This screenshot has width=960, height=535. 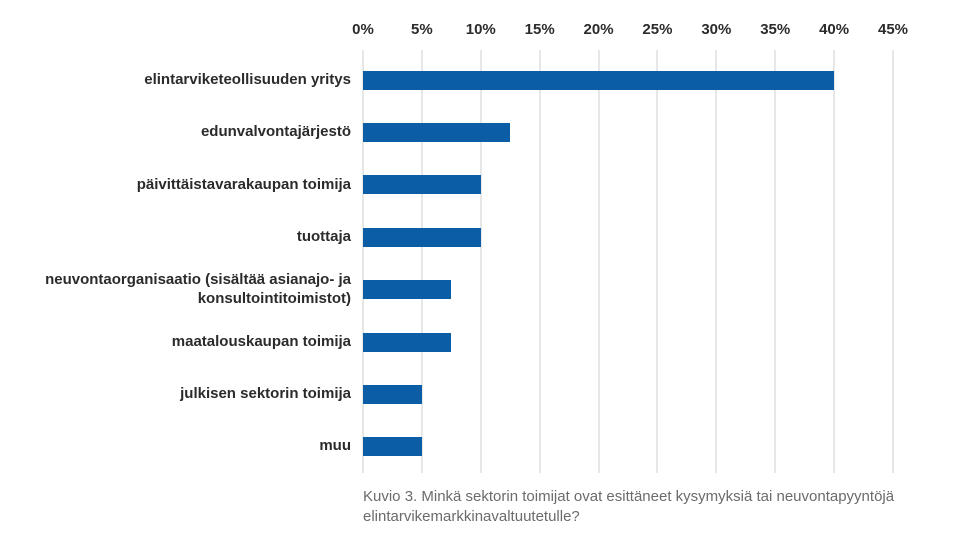 I want to click on axis-spacer, so click(x=181, y=25).